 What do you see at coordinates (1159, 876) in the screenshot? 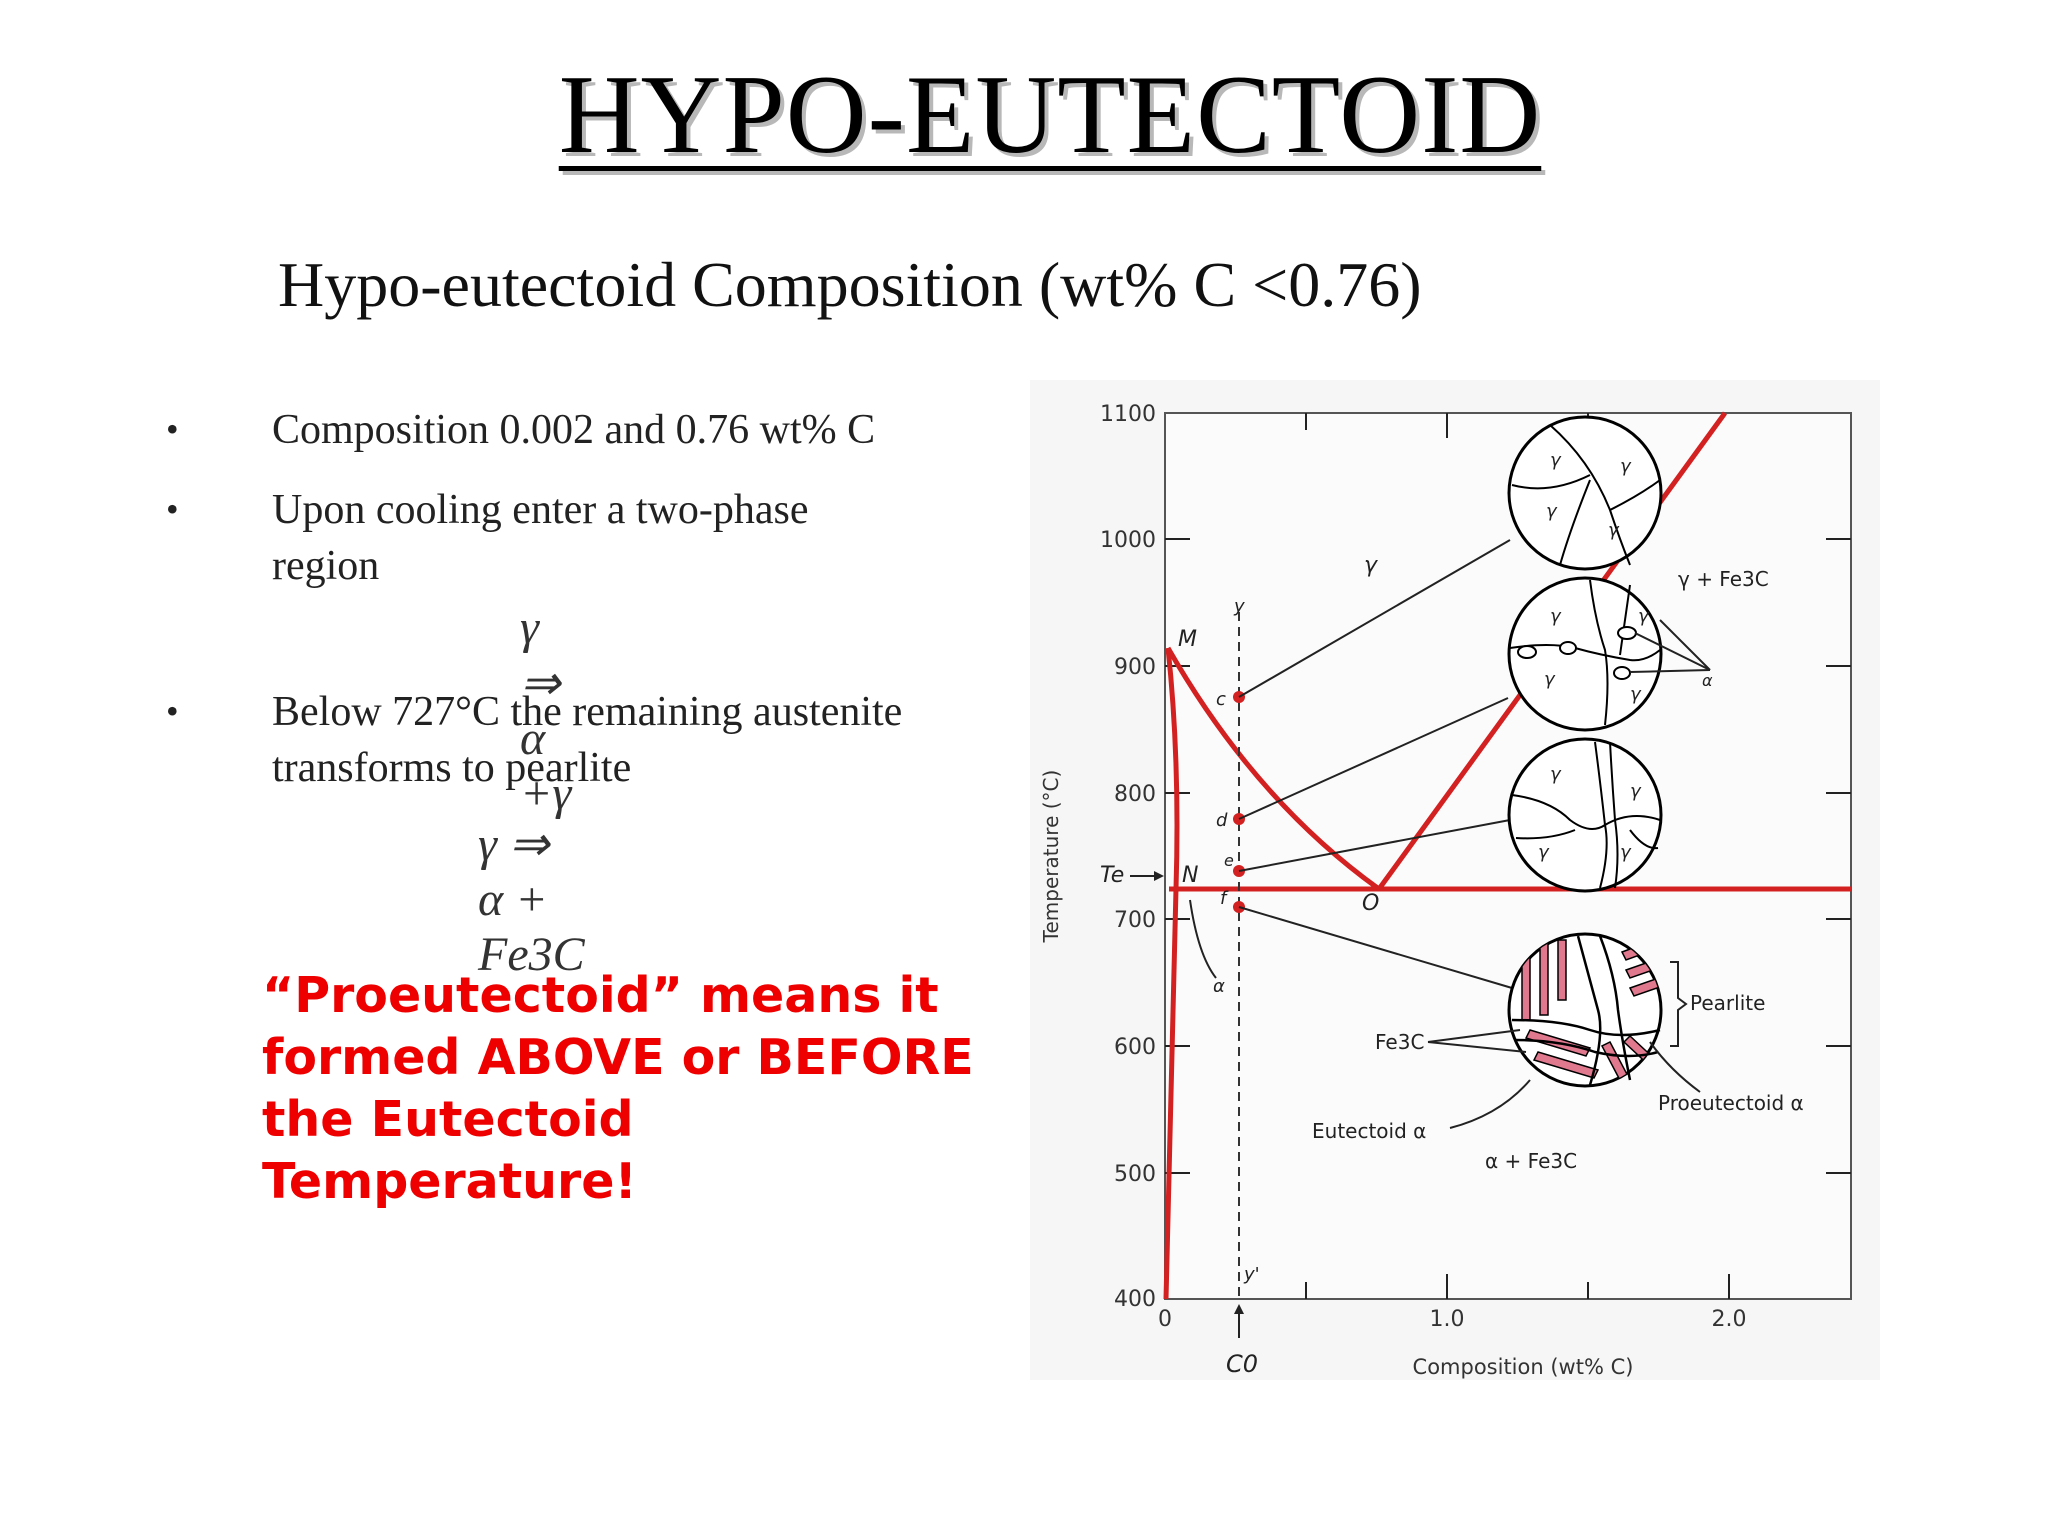
I see `te-arrowhead` at bounding box center [1159, 876].